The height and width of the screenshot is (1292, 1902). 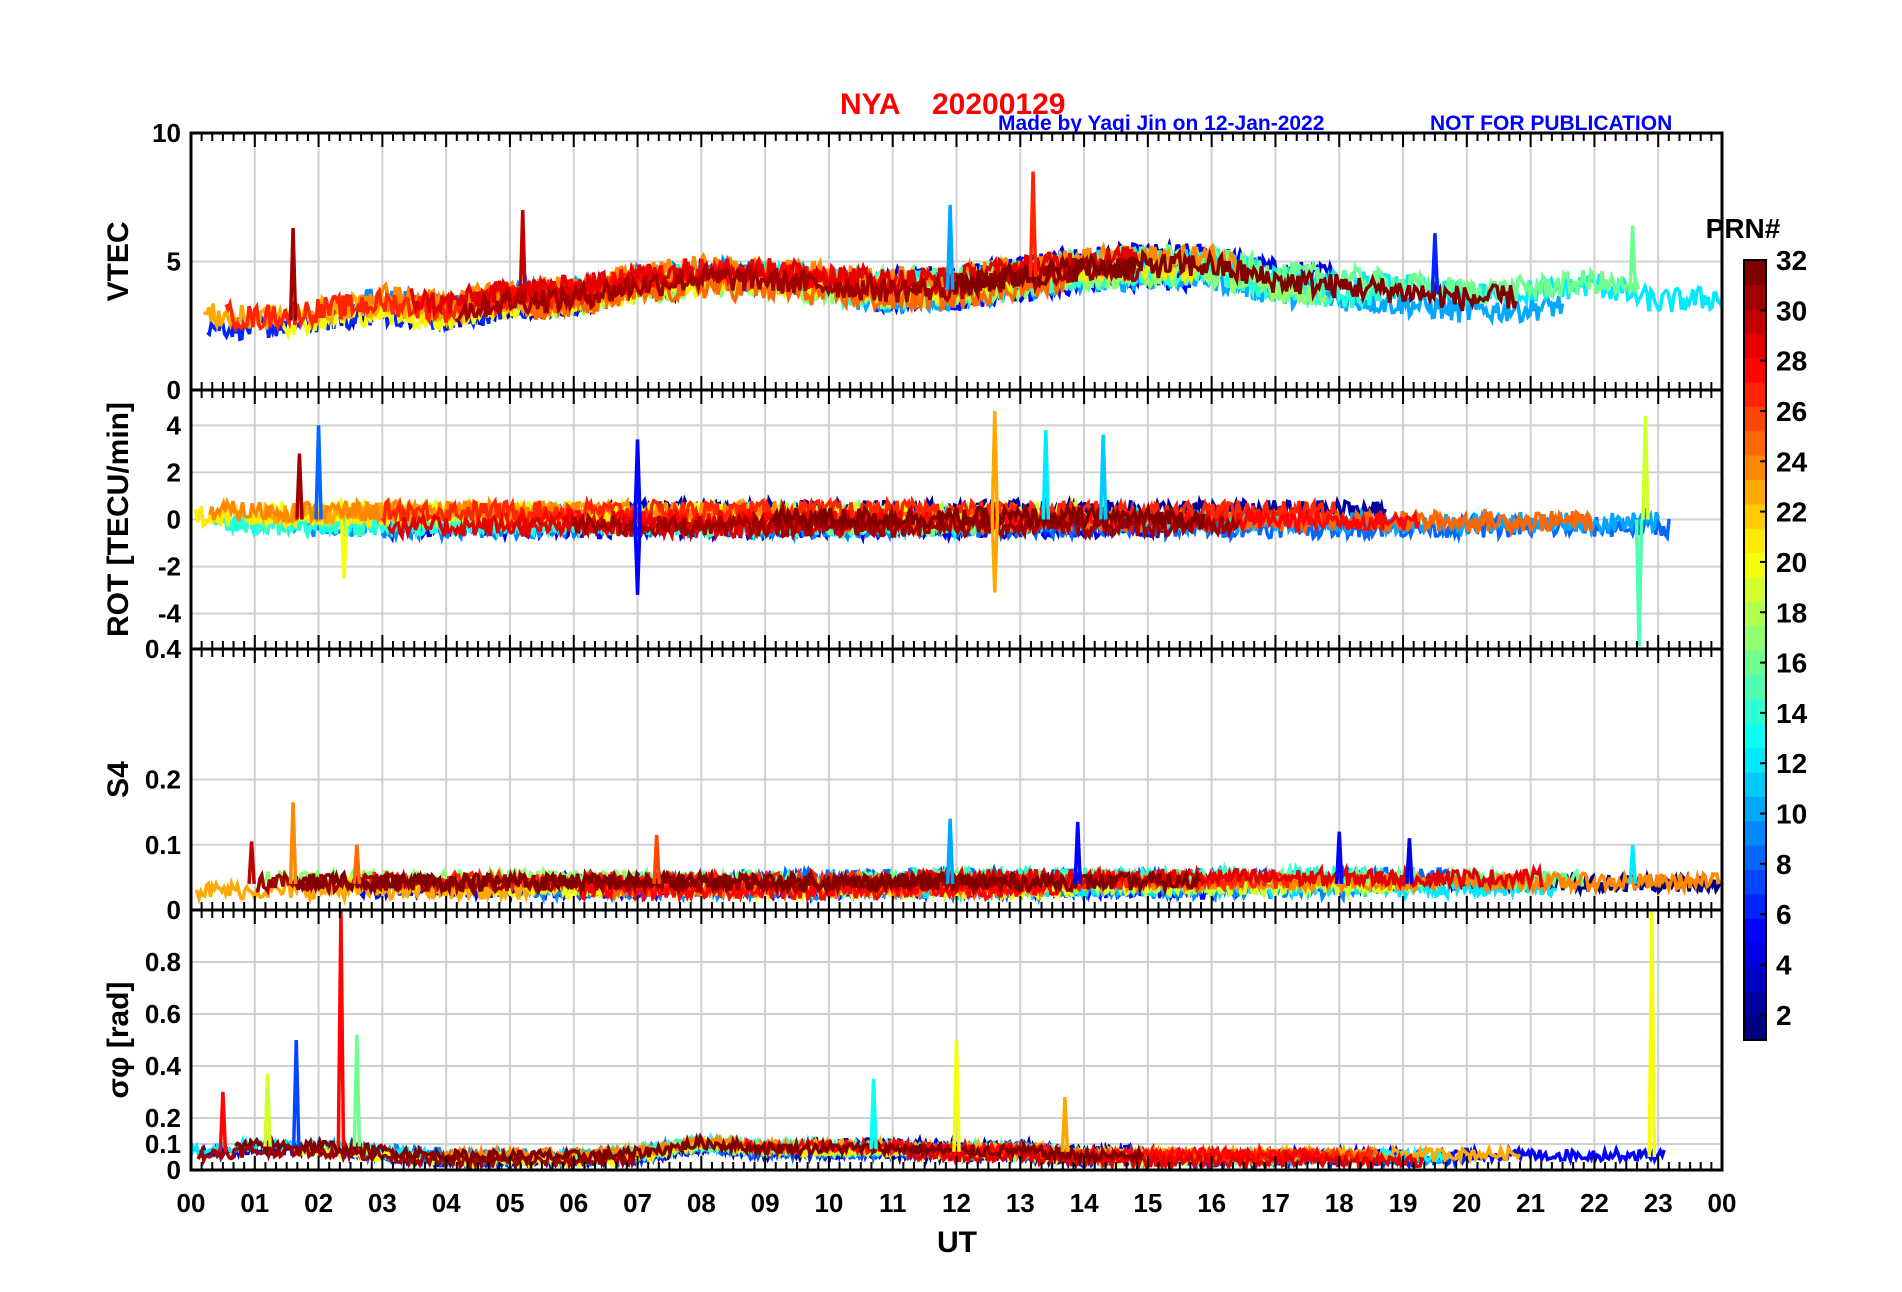 What do you see at coordinates (1791, 663) in the screenshot?
I see `colorbar-tick-label: 16` at bounding box center [1791, 663].